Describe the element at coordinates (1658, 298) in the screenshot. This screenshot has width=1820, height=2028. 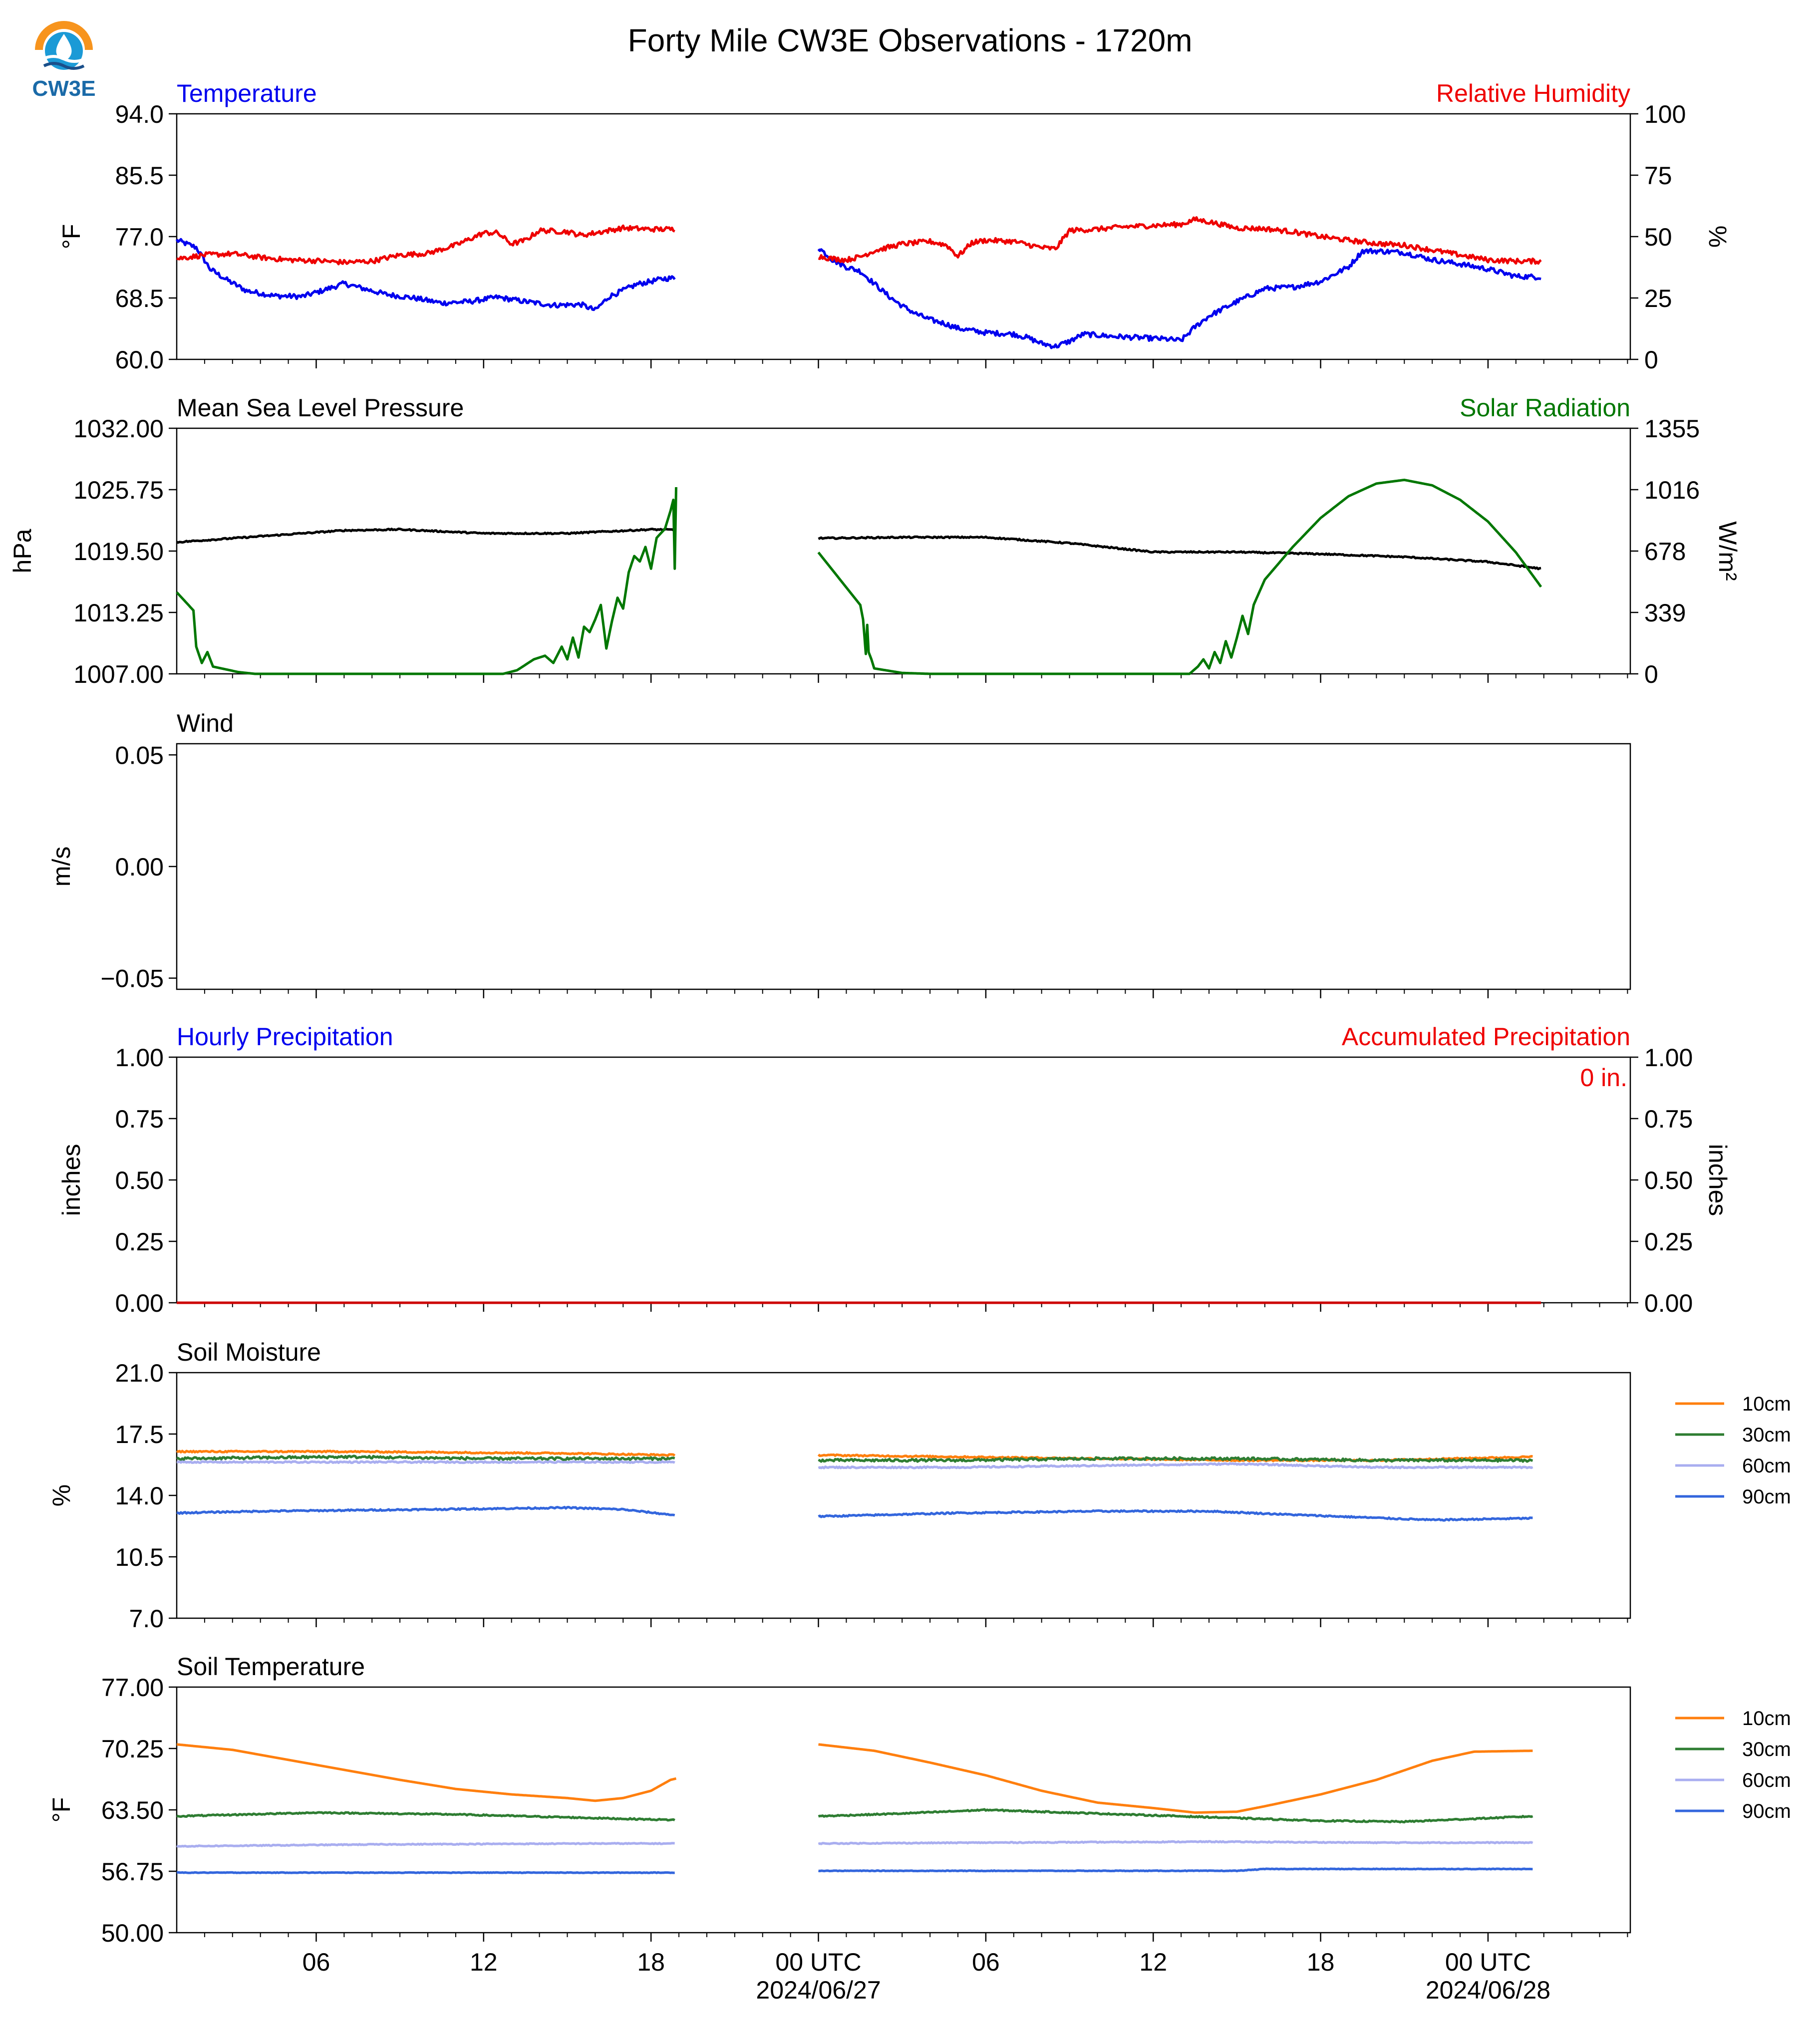
I see `y-tick-label-right: 25` at that location.